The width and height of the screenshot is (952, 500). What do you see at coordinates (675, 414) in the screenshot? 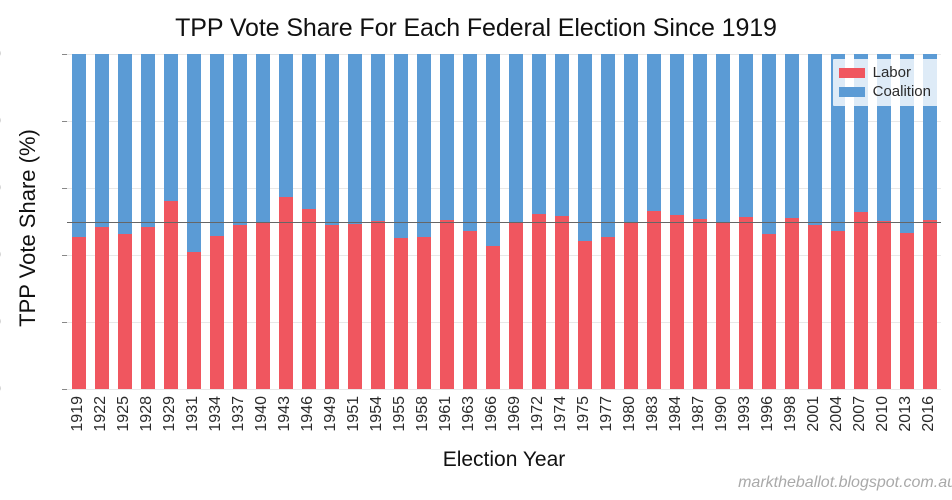
I see `x-tick-label: 1984` at bounding box center [675, 414].